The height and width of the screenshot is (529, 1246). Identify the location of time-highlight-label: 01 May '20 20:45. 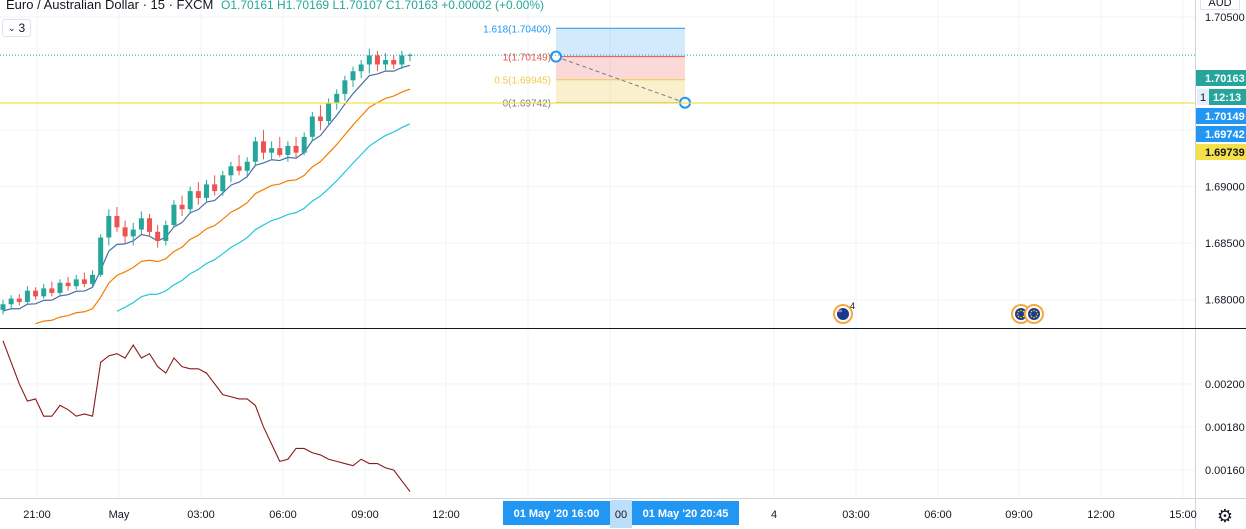
(686, 514).